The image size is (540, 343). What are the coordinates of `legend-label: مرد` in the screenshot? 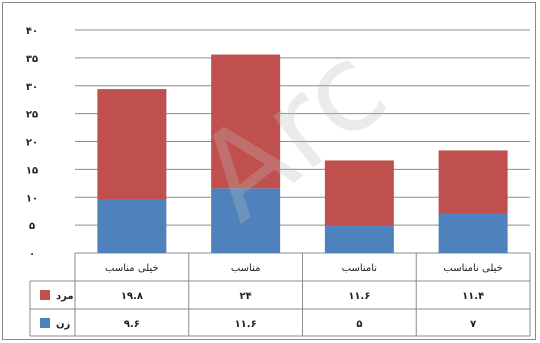 It's located at (65, 296).